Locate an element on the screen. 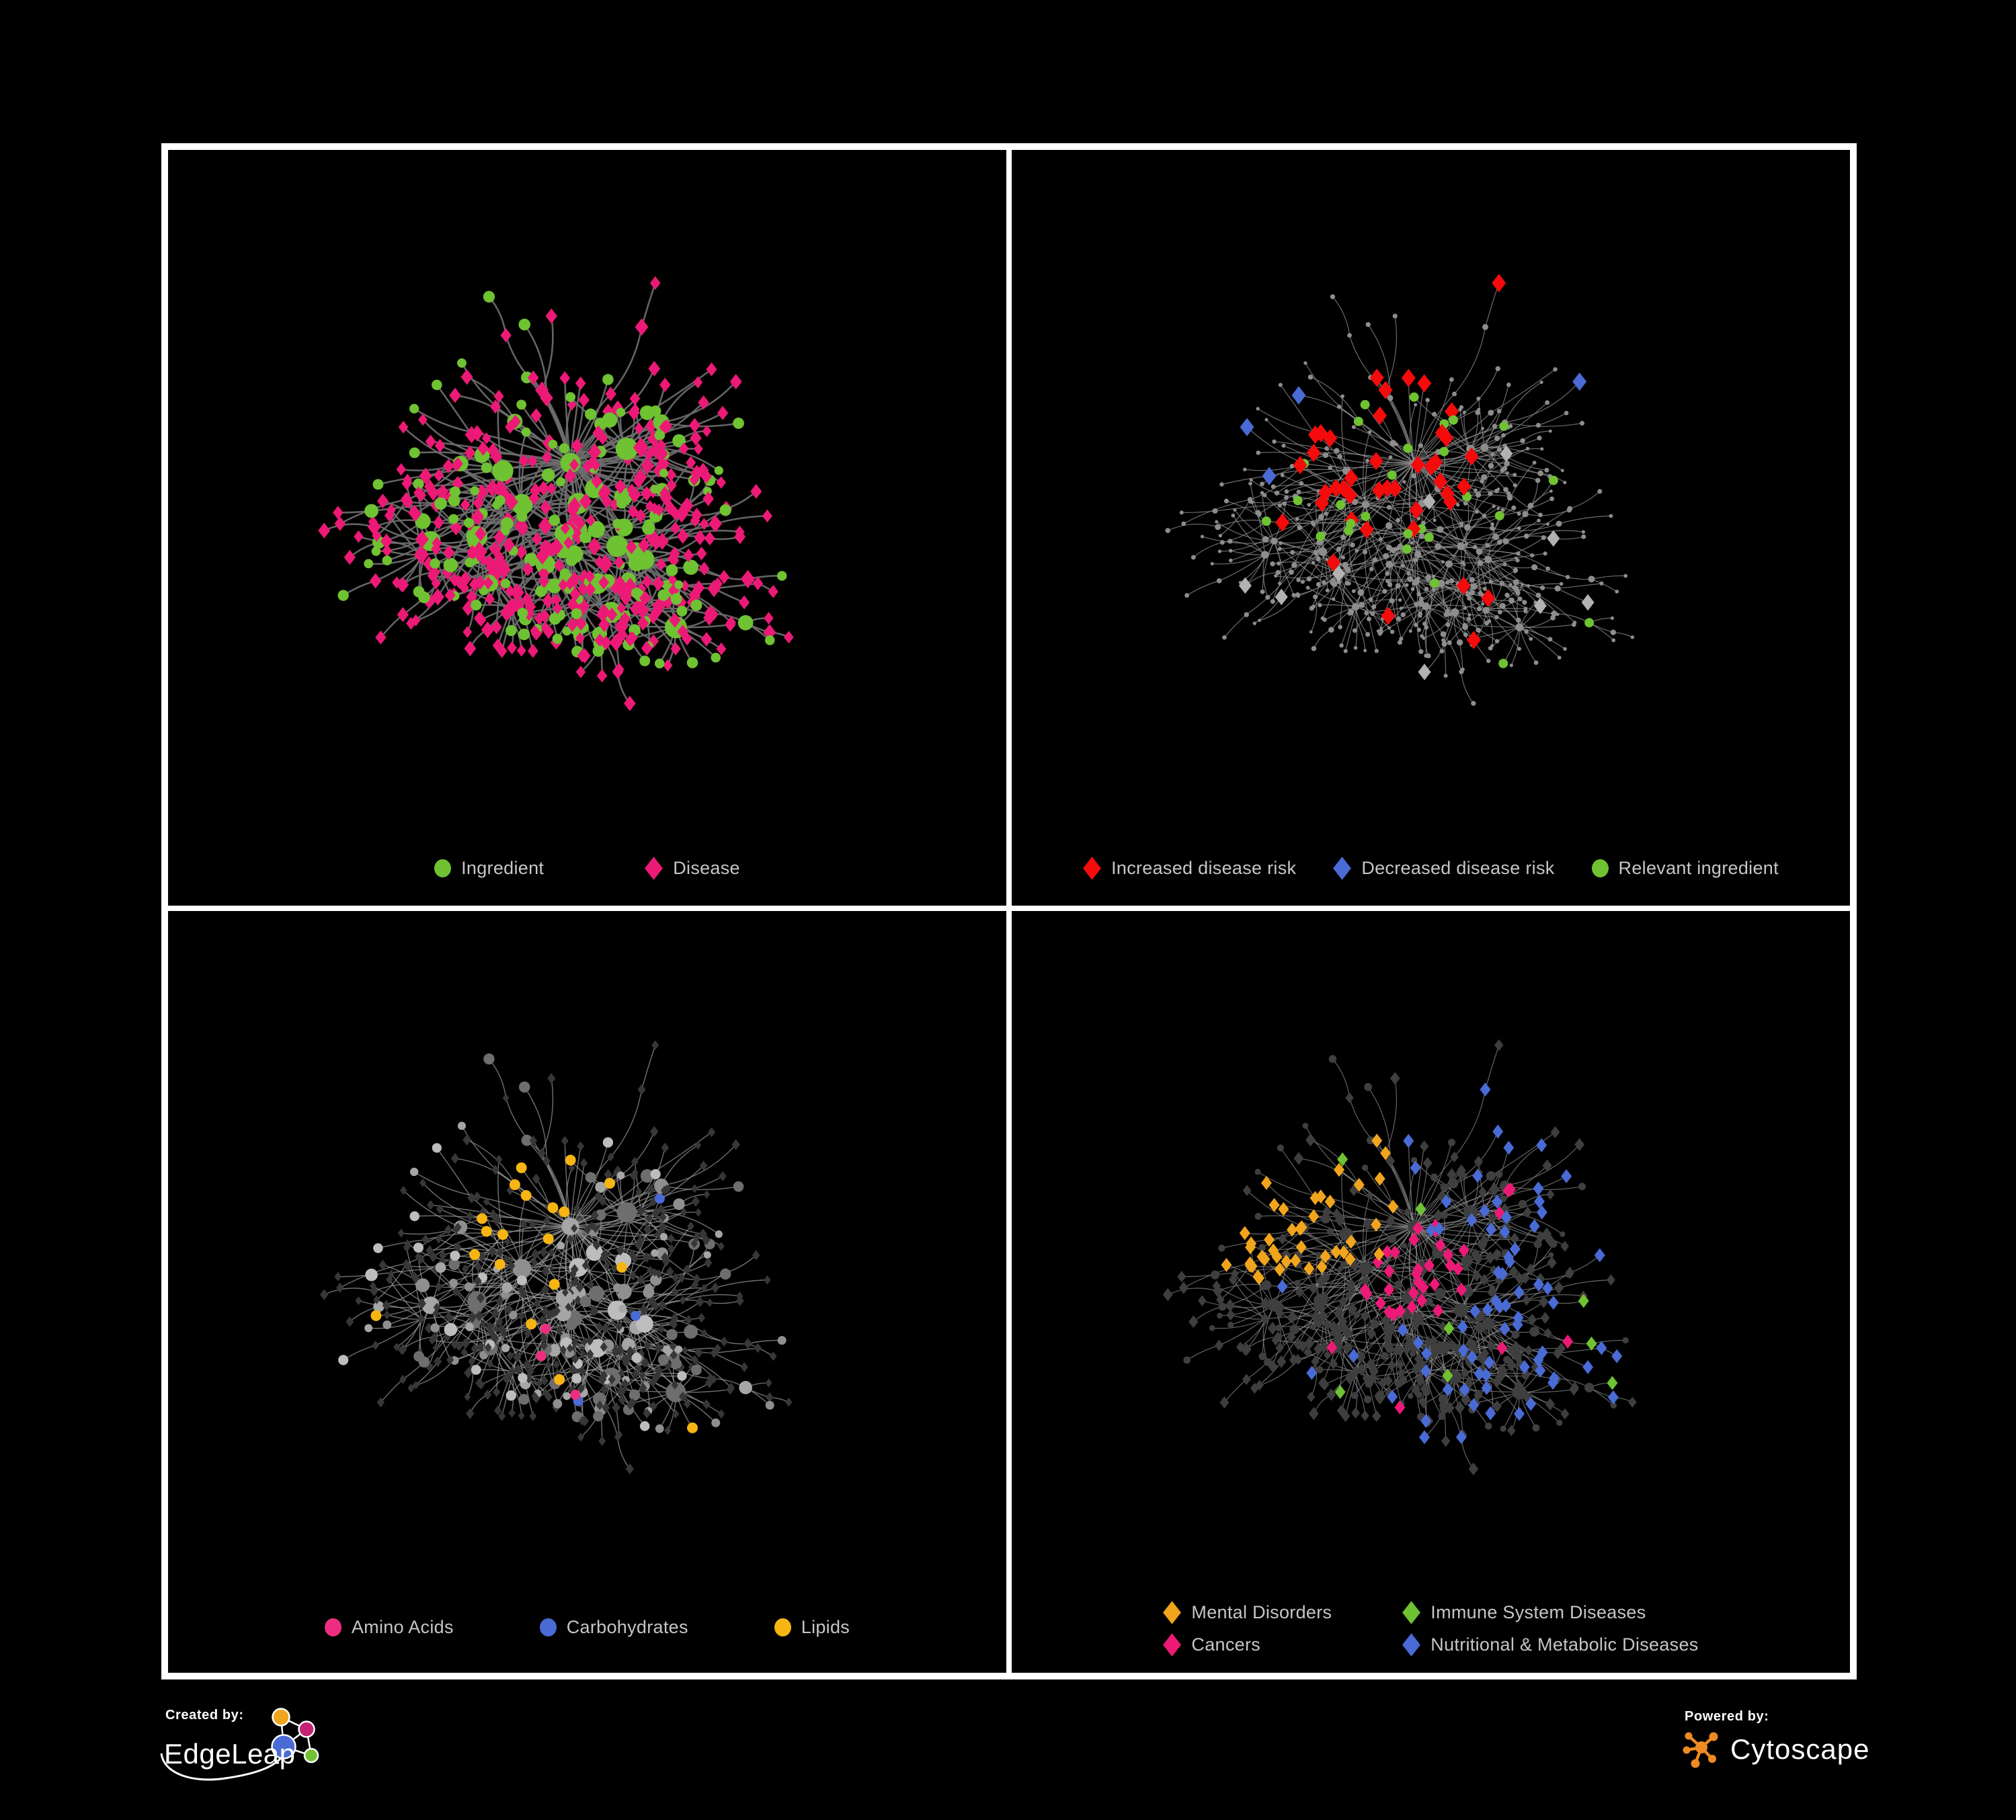 The width and height of the screenshot is (2016, 1820). legend-item-immune-system-diseases: Immune System Diseases is located at coordinates (1524, 1612).